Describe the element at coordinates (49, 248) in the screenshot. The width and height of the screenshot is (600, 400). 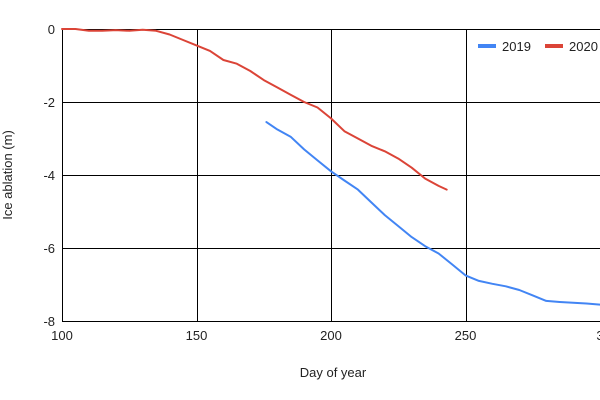
I see `y-tick-label-3: -6` at that location.